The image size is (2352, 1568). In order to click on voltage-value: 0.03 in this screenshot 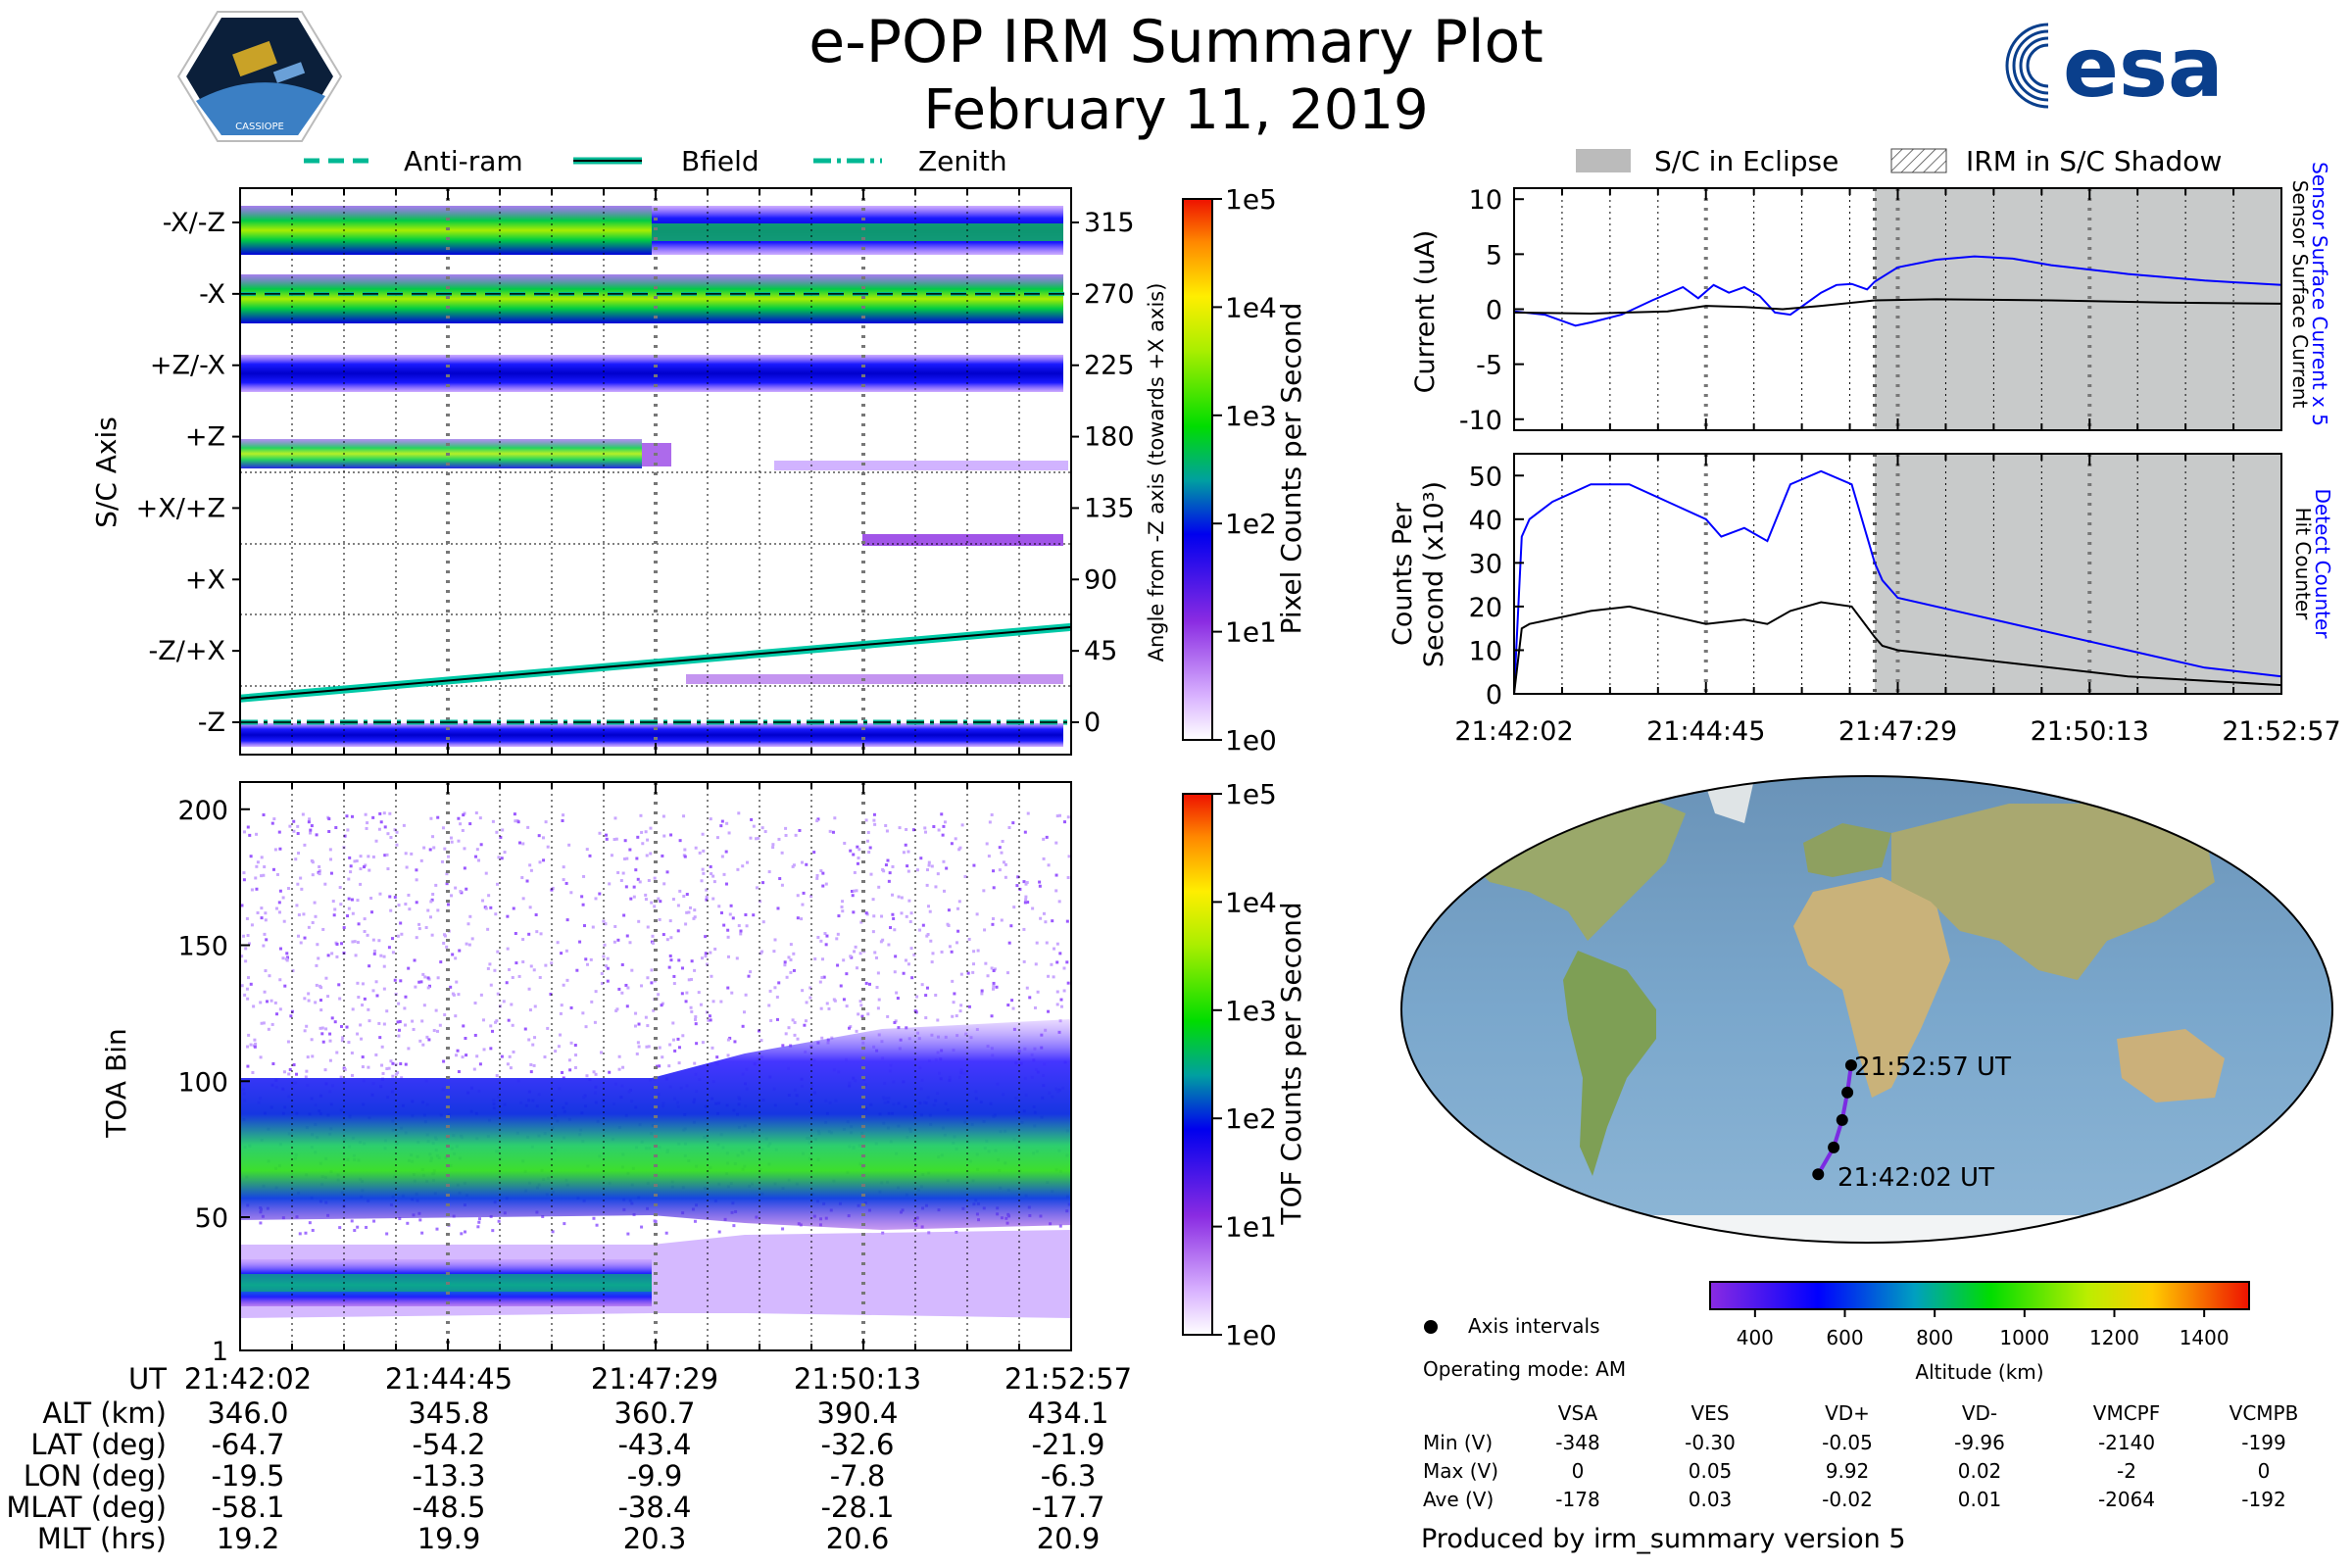, I will do `click(1710, 1499)`.